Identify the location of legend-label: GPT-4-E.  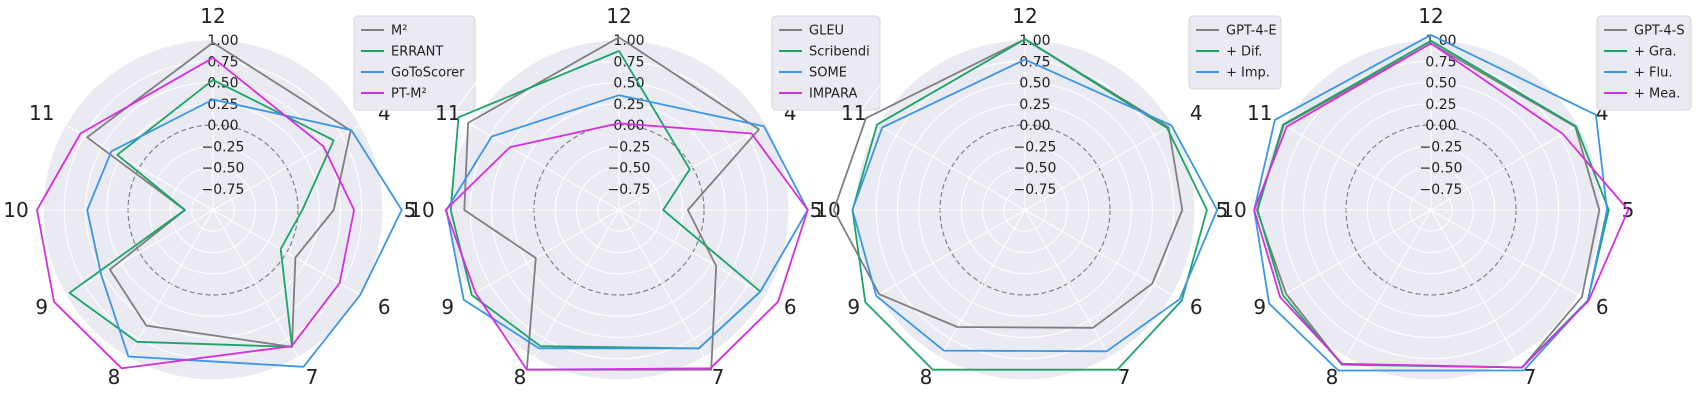
(1251, 31).